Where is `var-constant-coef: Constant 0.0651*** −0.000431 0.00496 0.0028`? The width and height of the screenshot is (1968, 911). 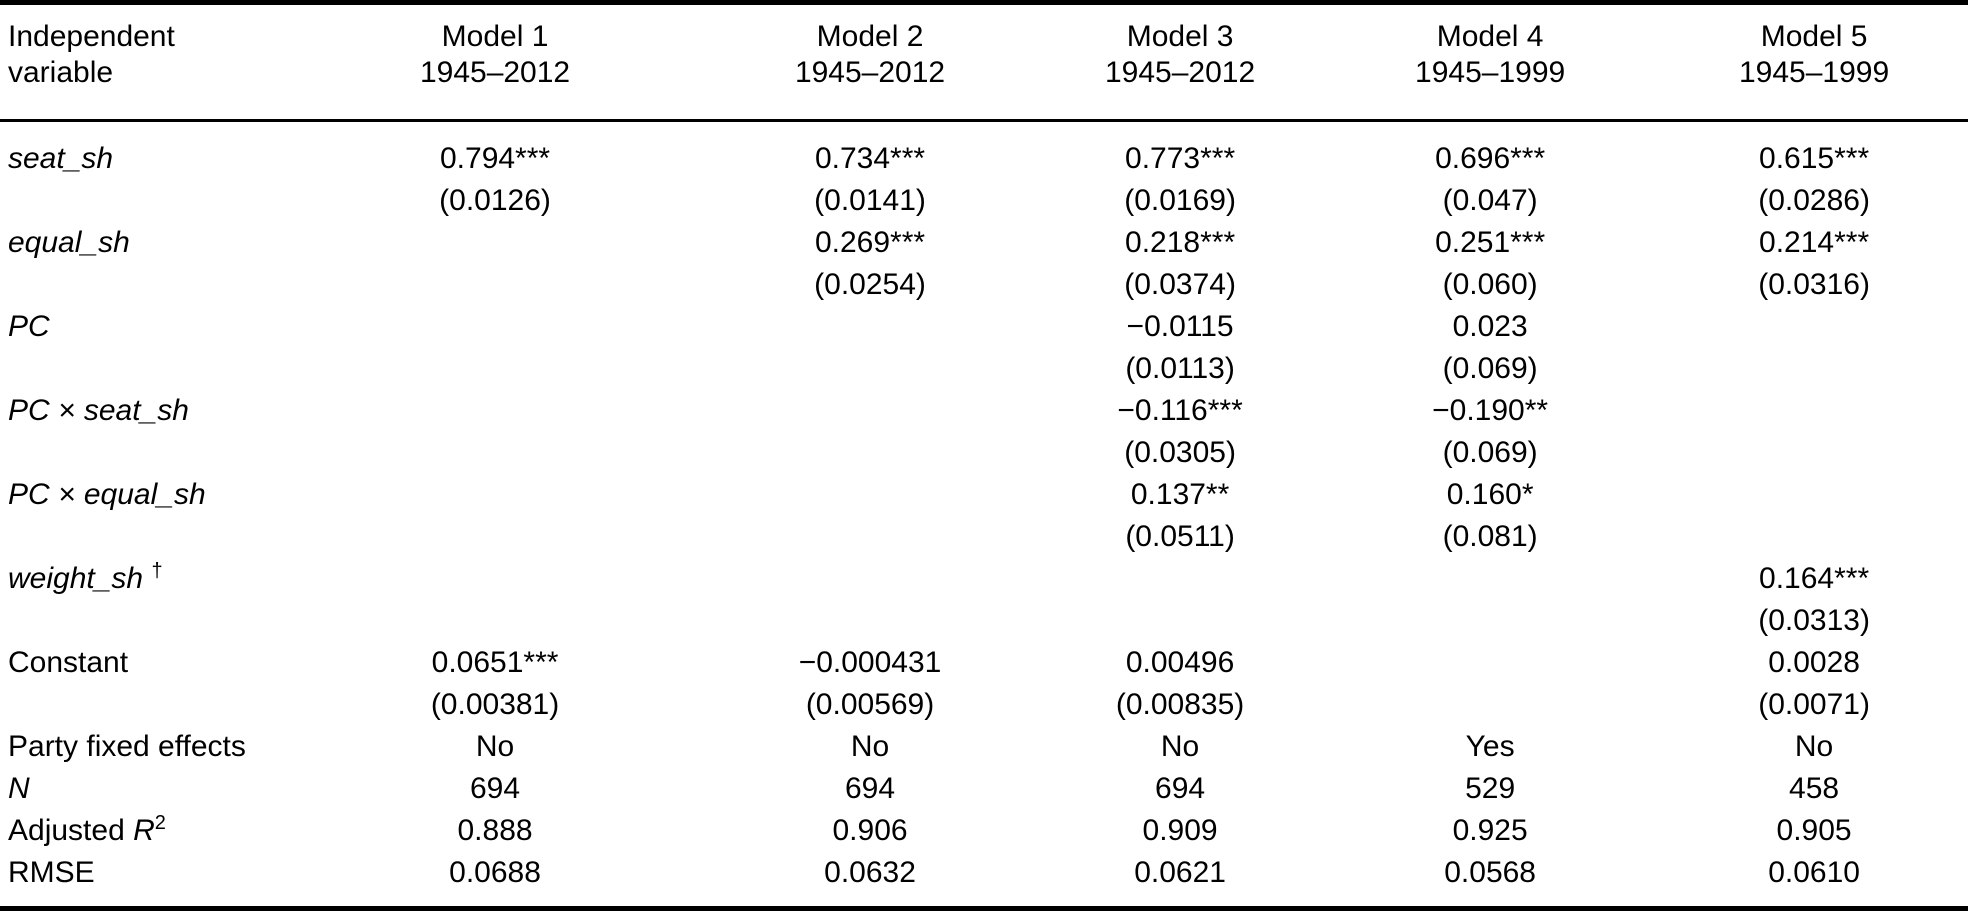
var-constant-coef: Constant 0.0651*** −0.000431 0.00496 0.0028 is located at coordinates (984, 663).